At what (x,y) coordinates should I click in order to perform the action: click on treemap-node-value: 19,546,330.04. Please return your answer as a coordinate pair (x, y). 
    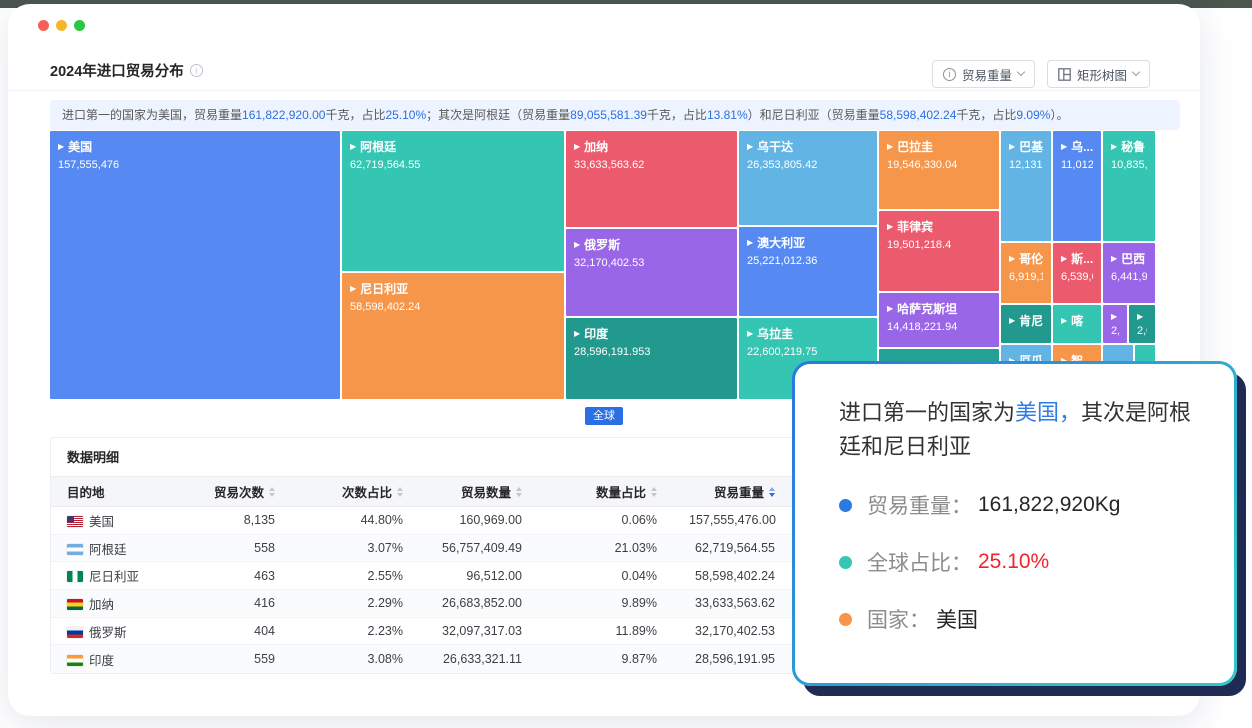
    Looking at the image, I should click on (922, 165).